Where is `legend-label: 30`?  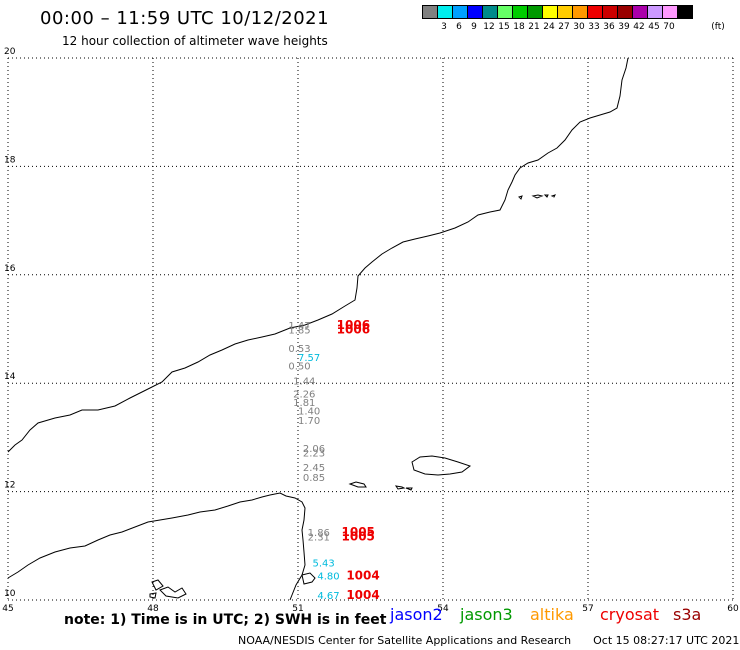 legend-label: 30 is located at coordinates (579, 27).